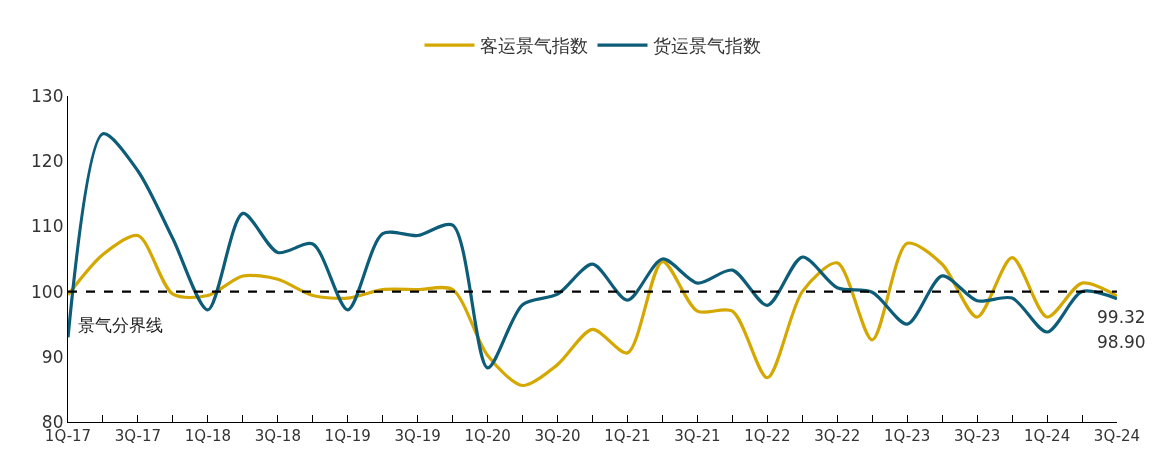  I want to click on y-tick-label: 130, so click(47, 95).